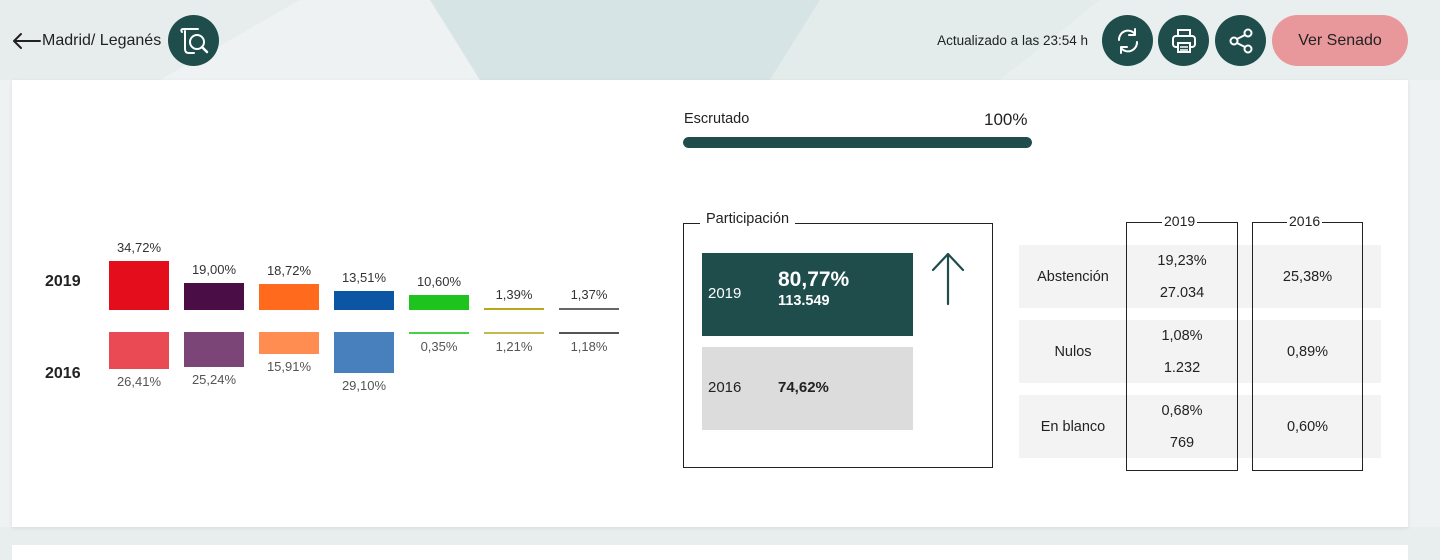  I want to click on search-document-button, so click(193, 40).